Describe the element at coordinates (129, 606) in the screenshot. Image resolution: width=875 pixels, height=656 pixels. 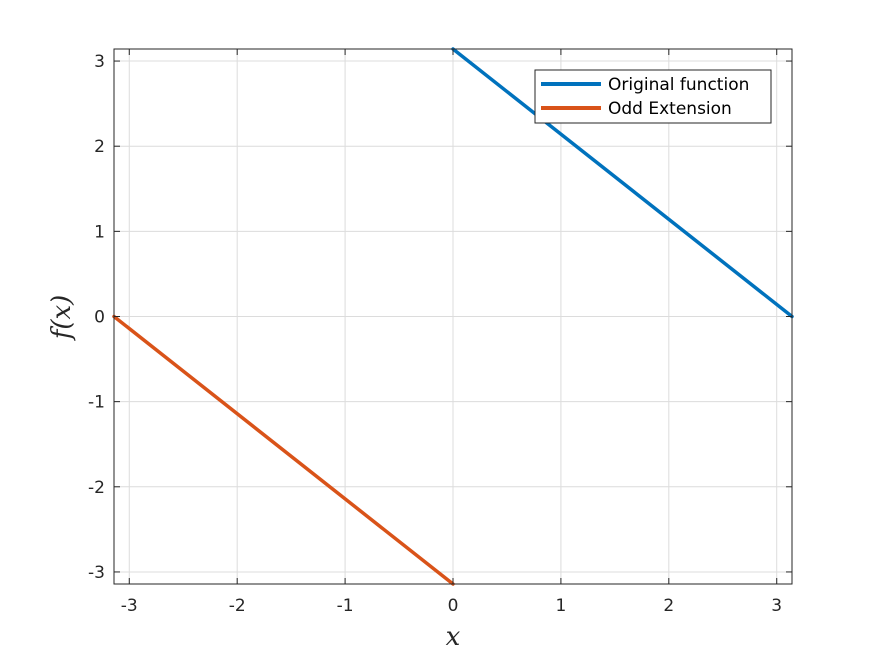
I see `x-tick-label: -3` at that location.